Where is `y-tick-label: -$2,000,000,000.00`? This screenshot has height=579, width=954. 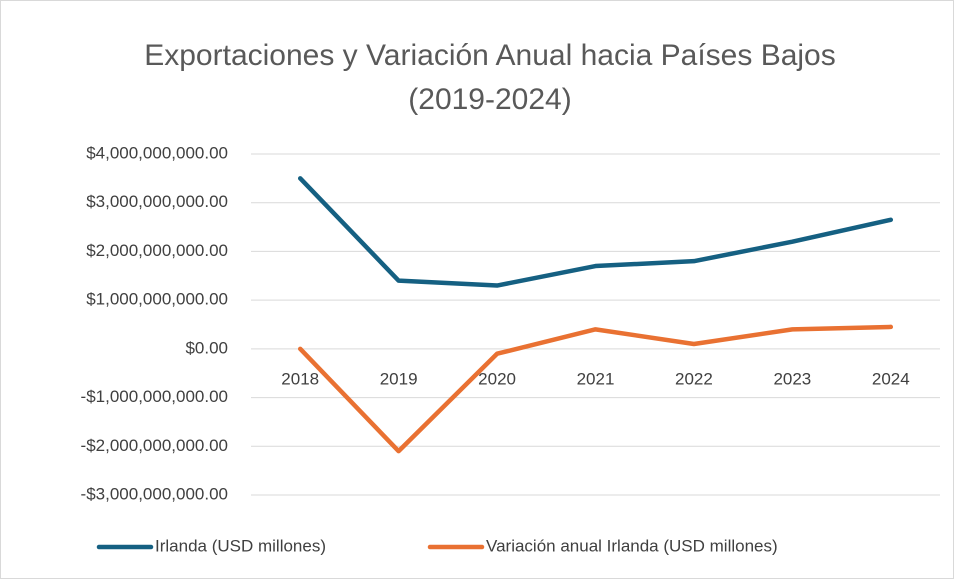
y-tick-label: -$2,000,000,000.00 is located at coordinates (154, 445).